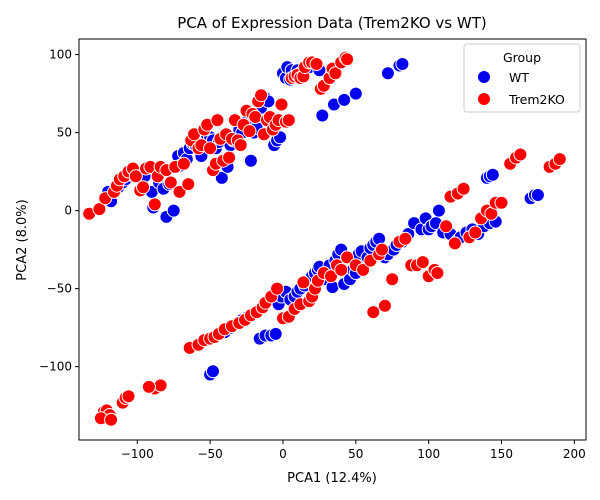 The height and width of the screenshot is (500, 600). What do you see at coordinates (59, 211) in the screenshot?
I see `y-axis-ticks: −100 −50 0 50 100` at bounding box center [59, 211].